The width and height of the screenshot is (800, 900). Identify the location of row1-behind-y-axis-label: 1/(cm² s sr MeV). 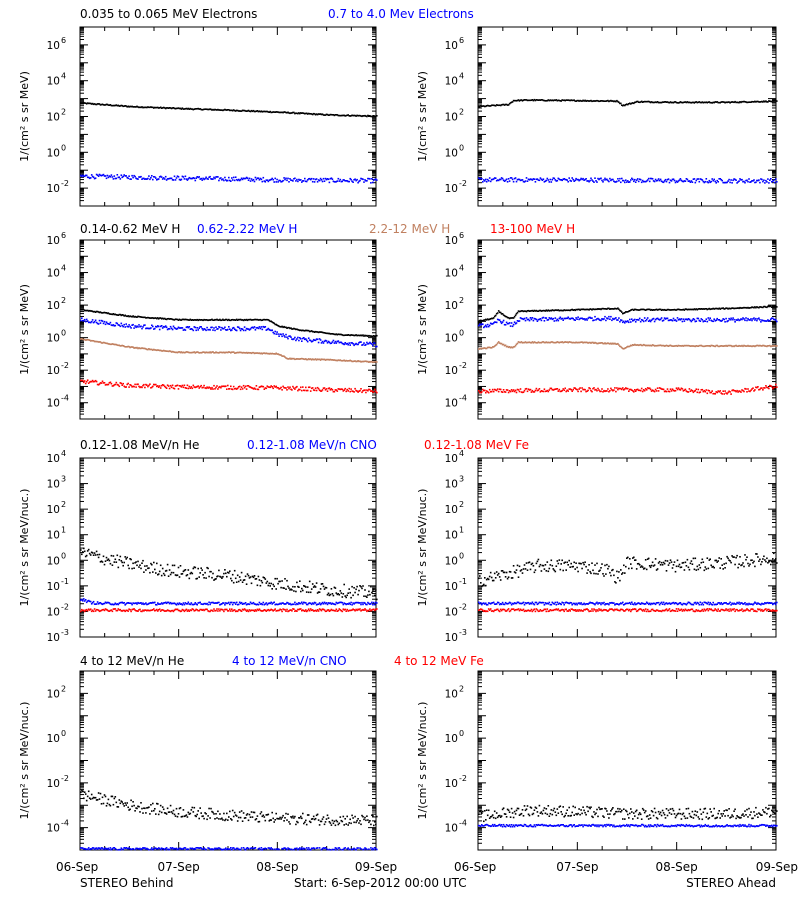
(24, 116).